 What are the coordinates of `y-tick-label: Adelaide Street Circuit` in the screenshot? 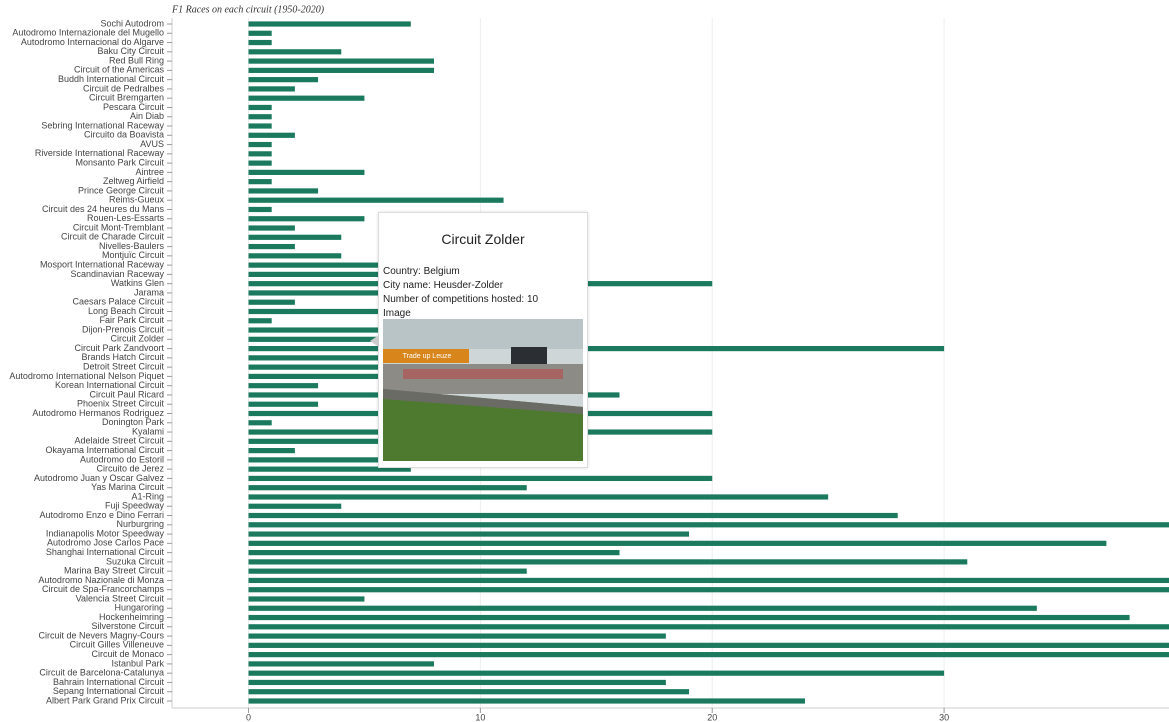 It's located at (119, 441).